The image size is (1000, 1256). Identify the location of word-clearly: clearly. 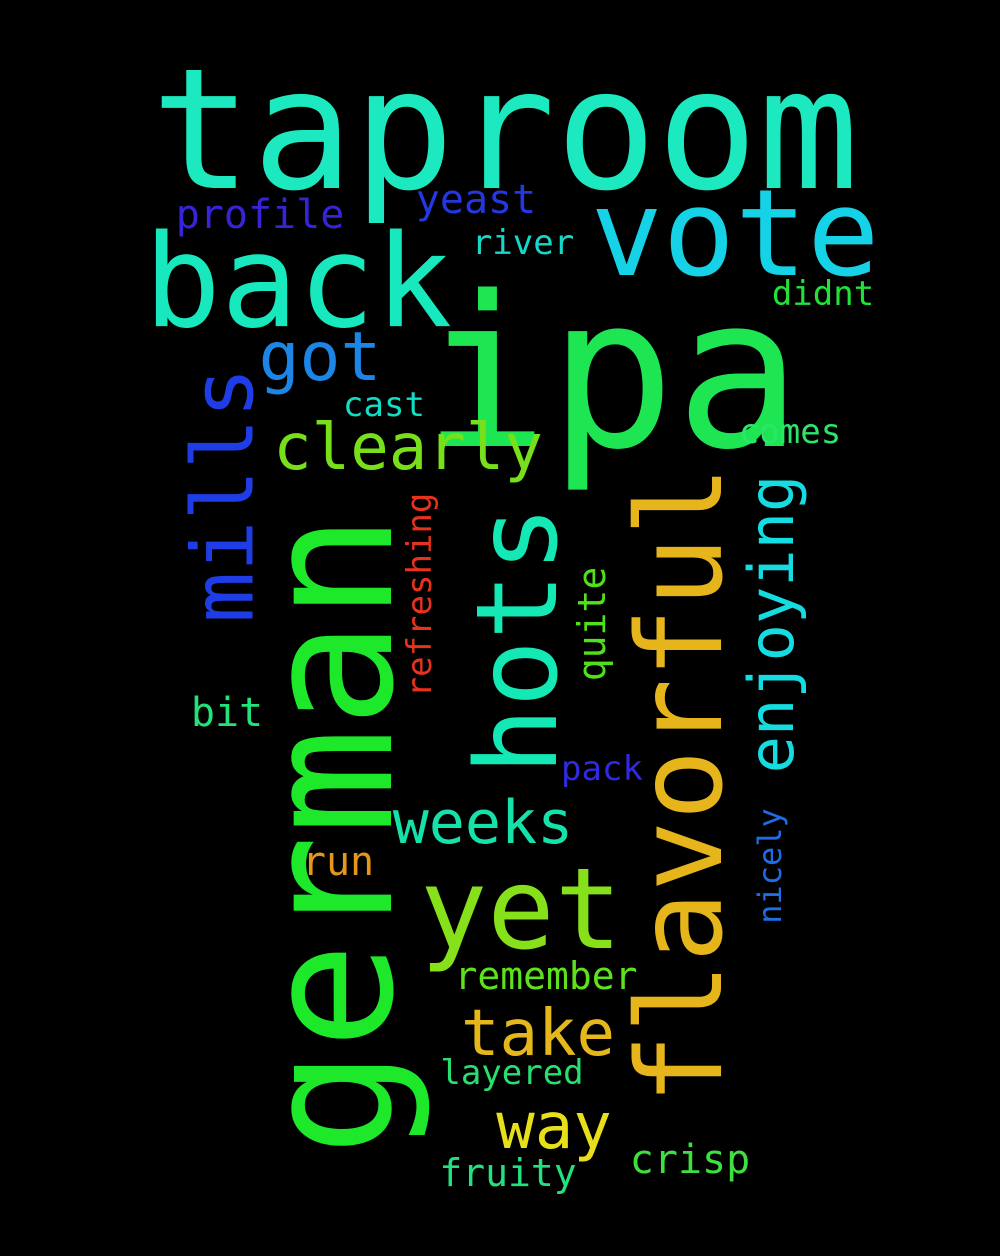
(408, 448).